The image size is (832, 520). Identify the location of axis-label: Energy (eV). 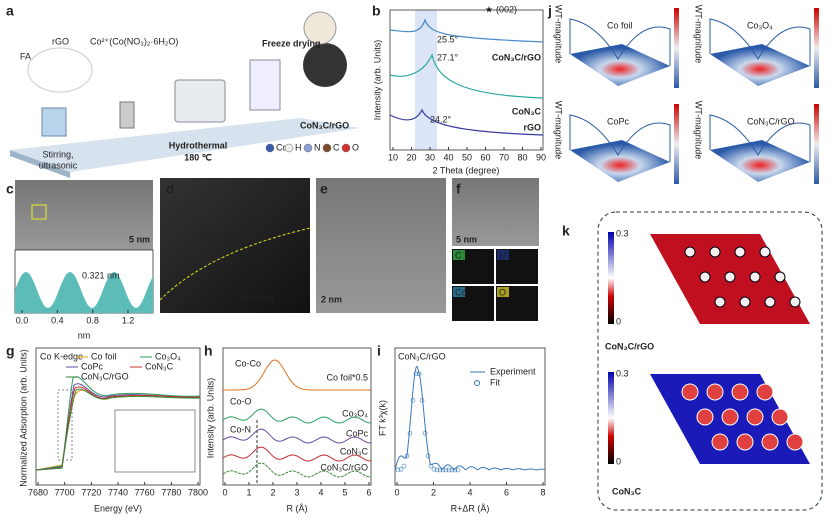
(118, 508).